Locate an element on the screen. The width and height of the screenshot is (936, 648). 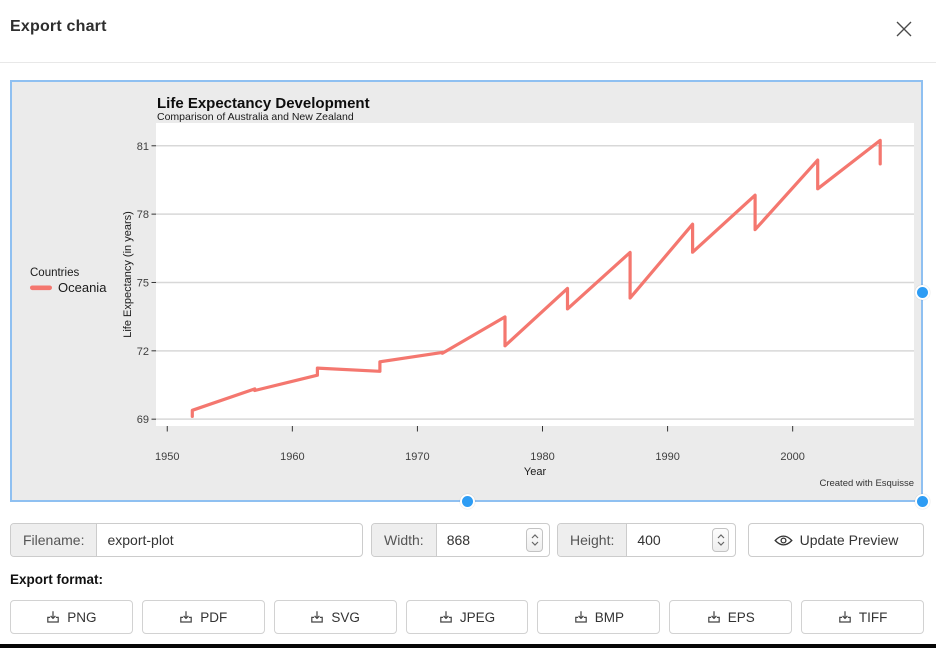
export-jpeg-button: JPEG is located at coordinates (467, 617).